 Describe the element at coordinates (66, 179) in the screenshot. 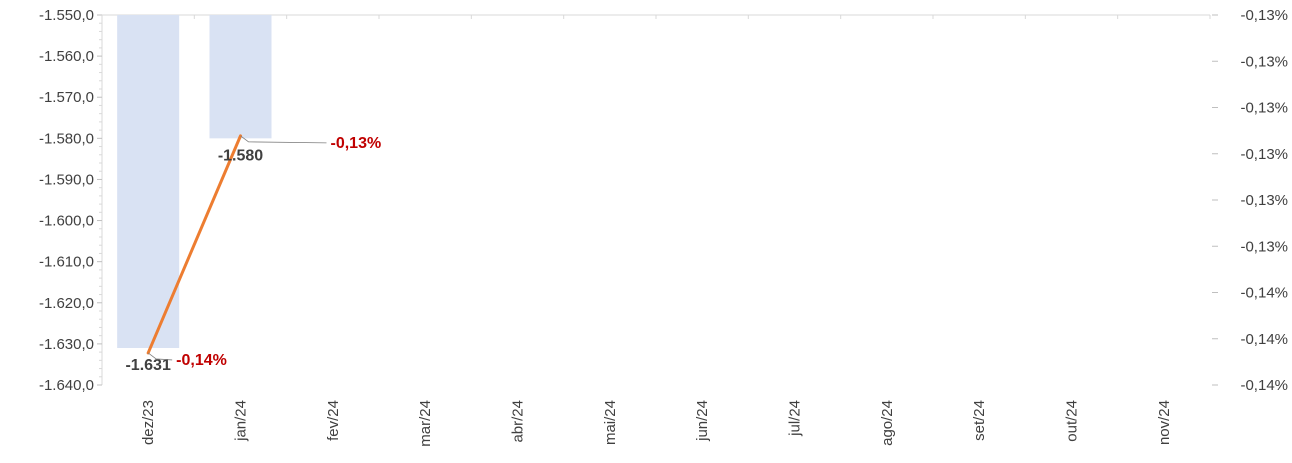

I see `left-tick-label: -1.590,0` at that location.